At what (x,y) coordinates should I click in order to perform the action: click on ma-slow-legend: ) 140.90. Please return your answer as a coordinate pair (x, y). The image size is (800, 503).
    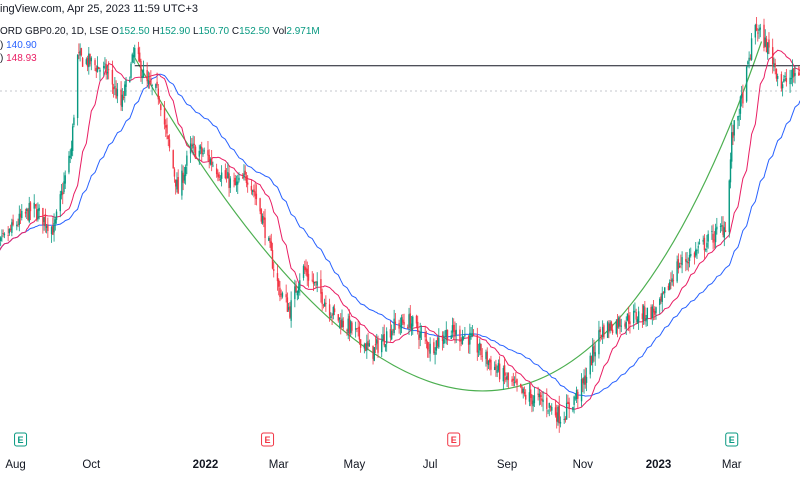
    Looking at the image, I should click on (18, 45).